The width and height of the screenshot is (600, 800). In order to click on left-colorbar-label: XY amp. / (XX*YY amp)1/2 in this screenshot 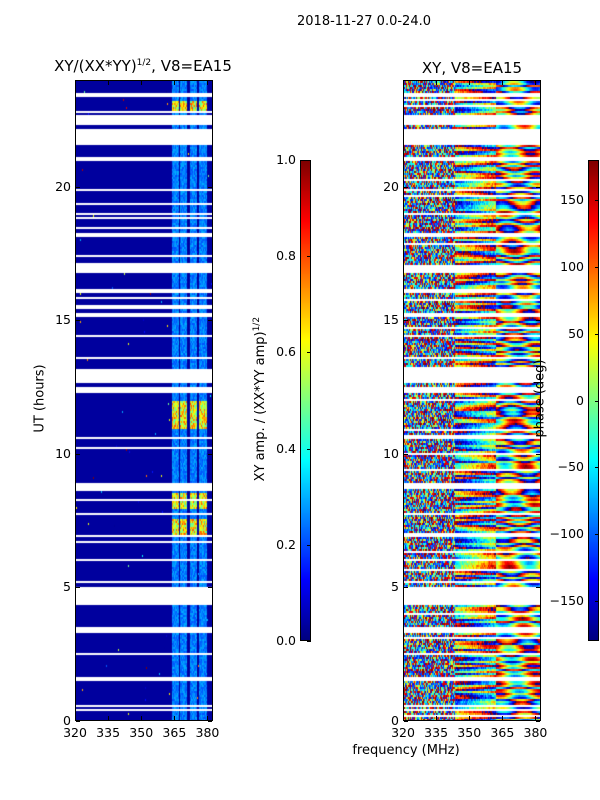, I will do `click(260, 399)`.